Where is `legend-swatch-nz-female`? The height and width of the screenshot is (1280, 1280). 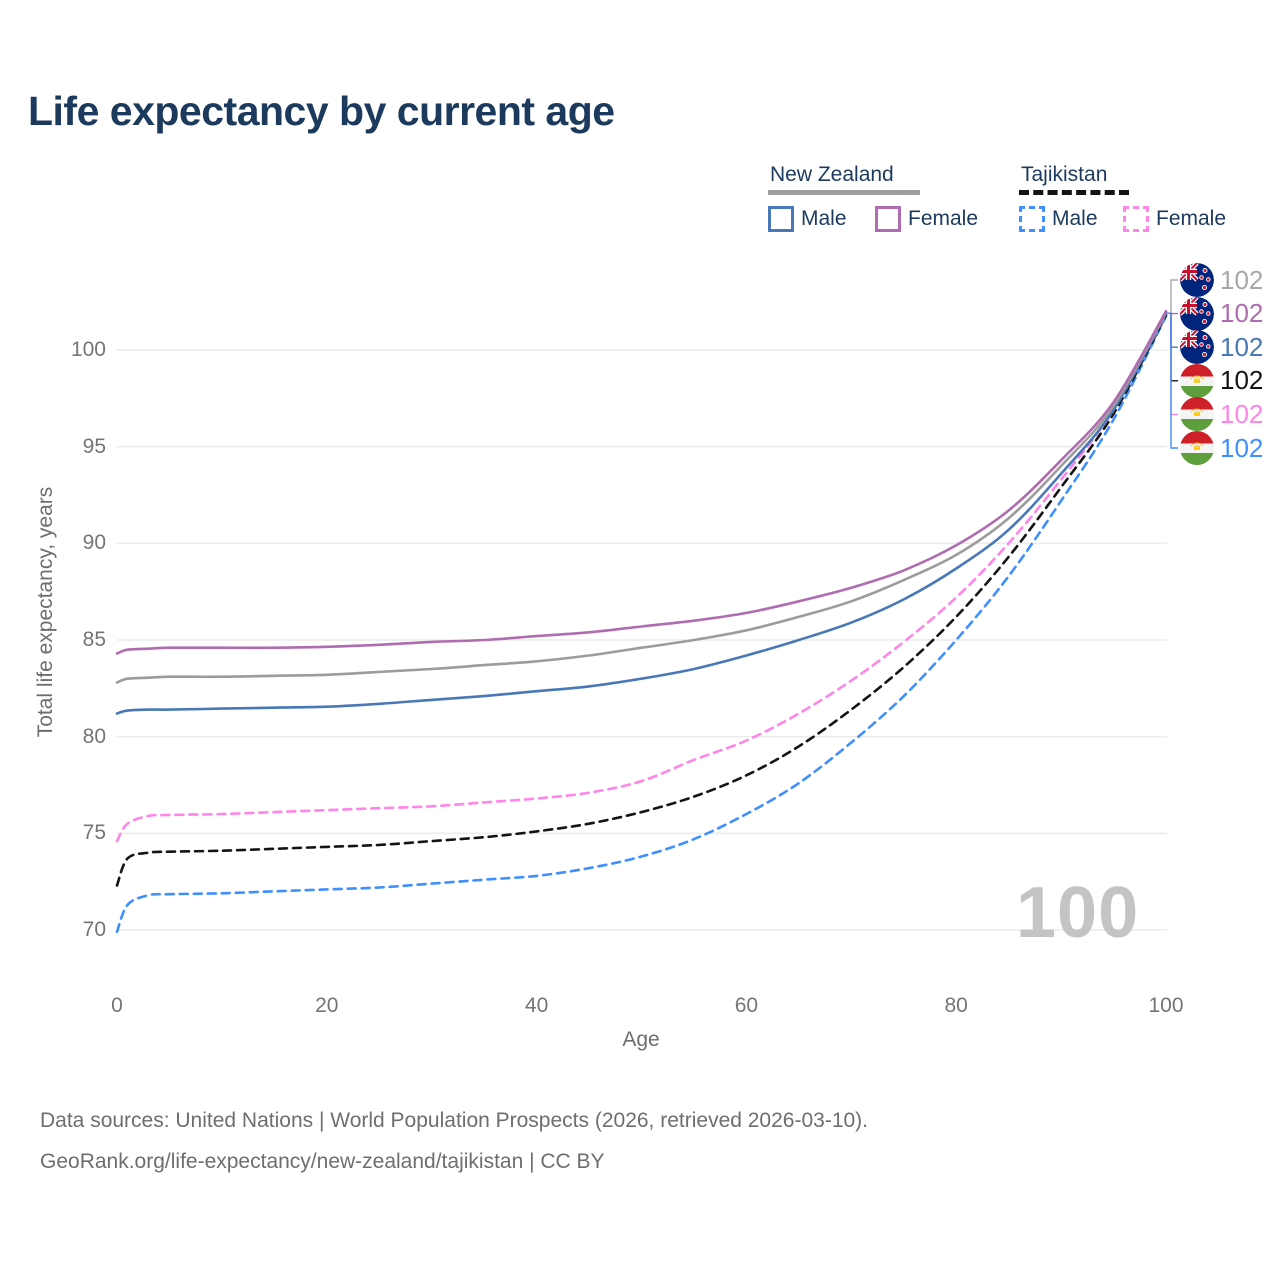
legend-swatch-nz-female is located at coordinates (888, 219).